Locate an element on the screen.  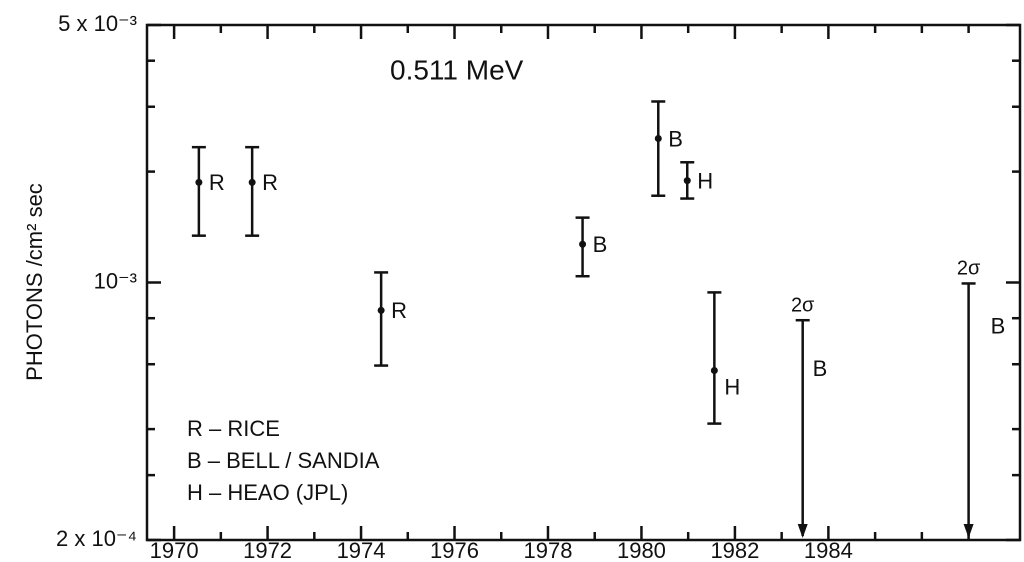
y-axis-label: PHOTONS /cm² sec is located at coordinates (34, 282).